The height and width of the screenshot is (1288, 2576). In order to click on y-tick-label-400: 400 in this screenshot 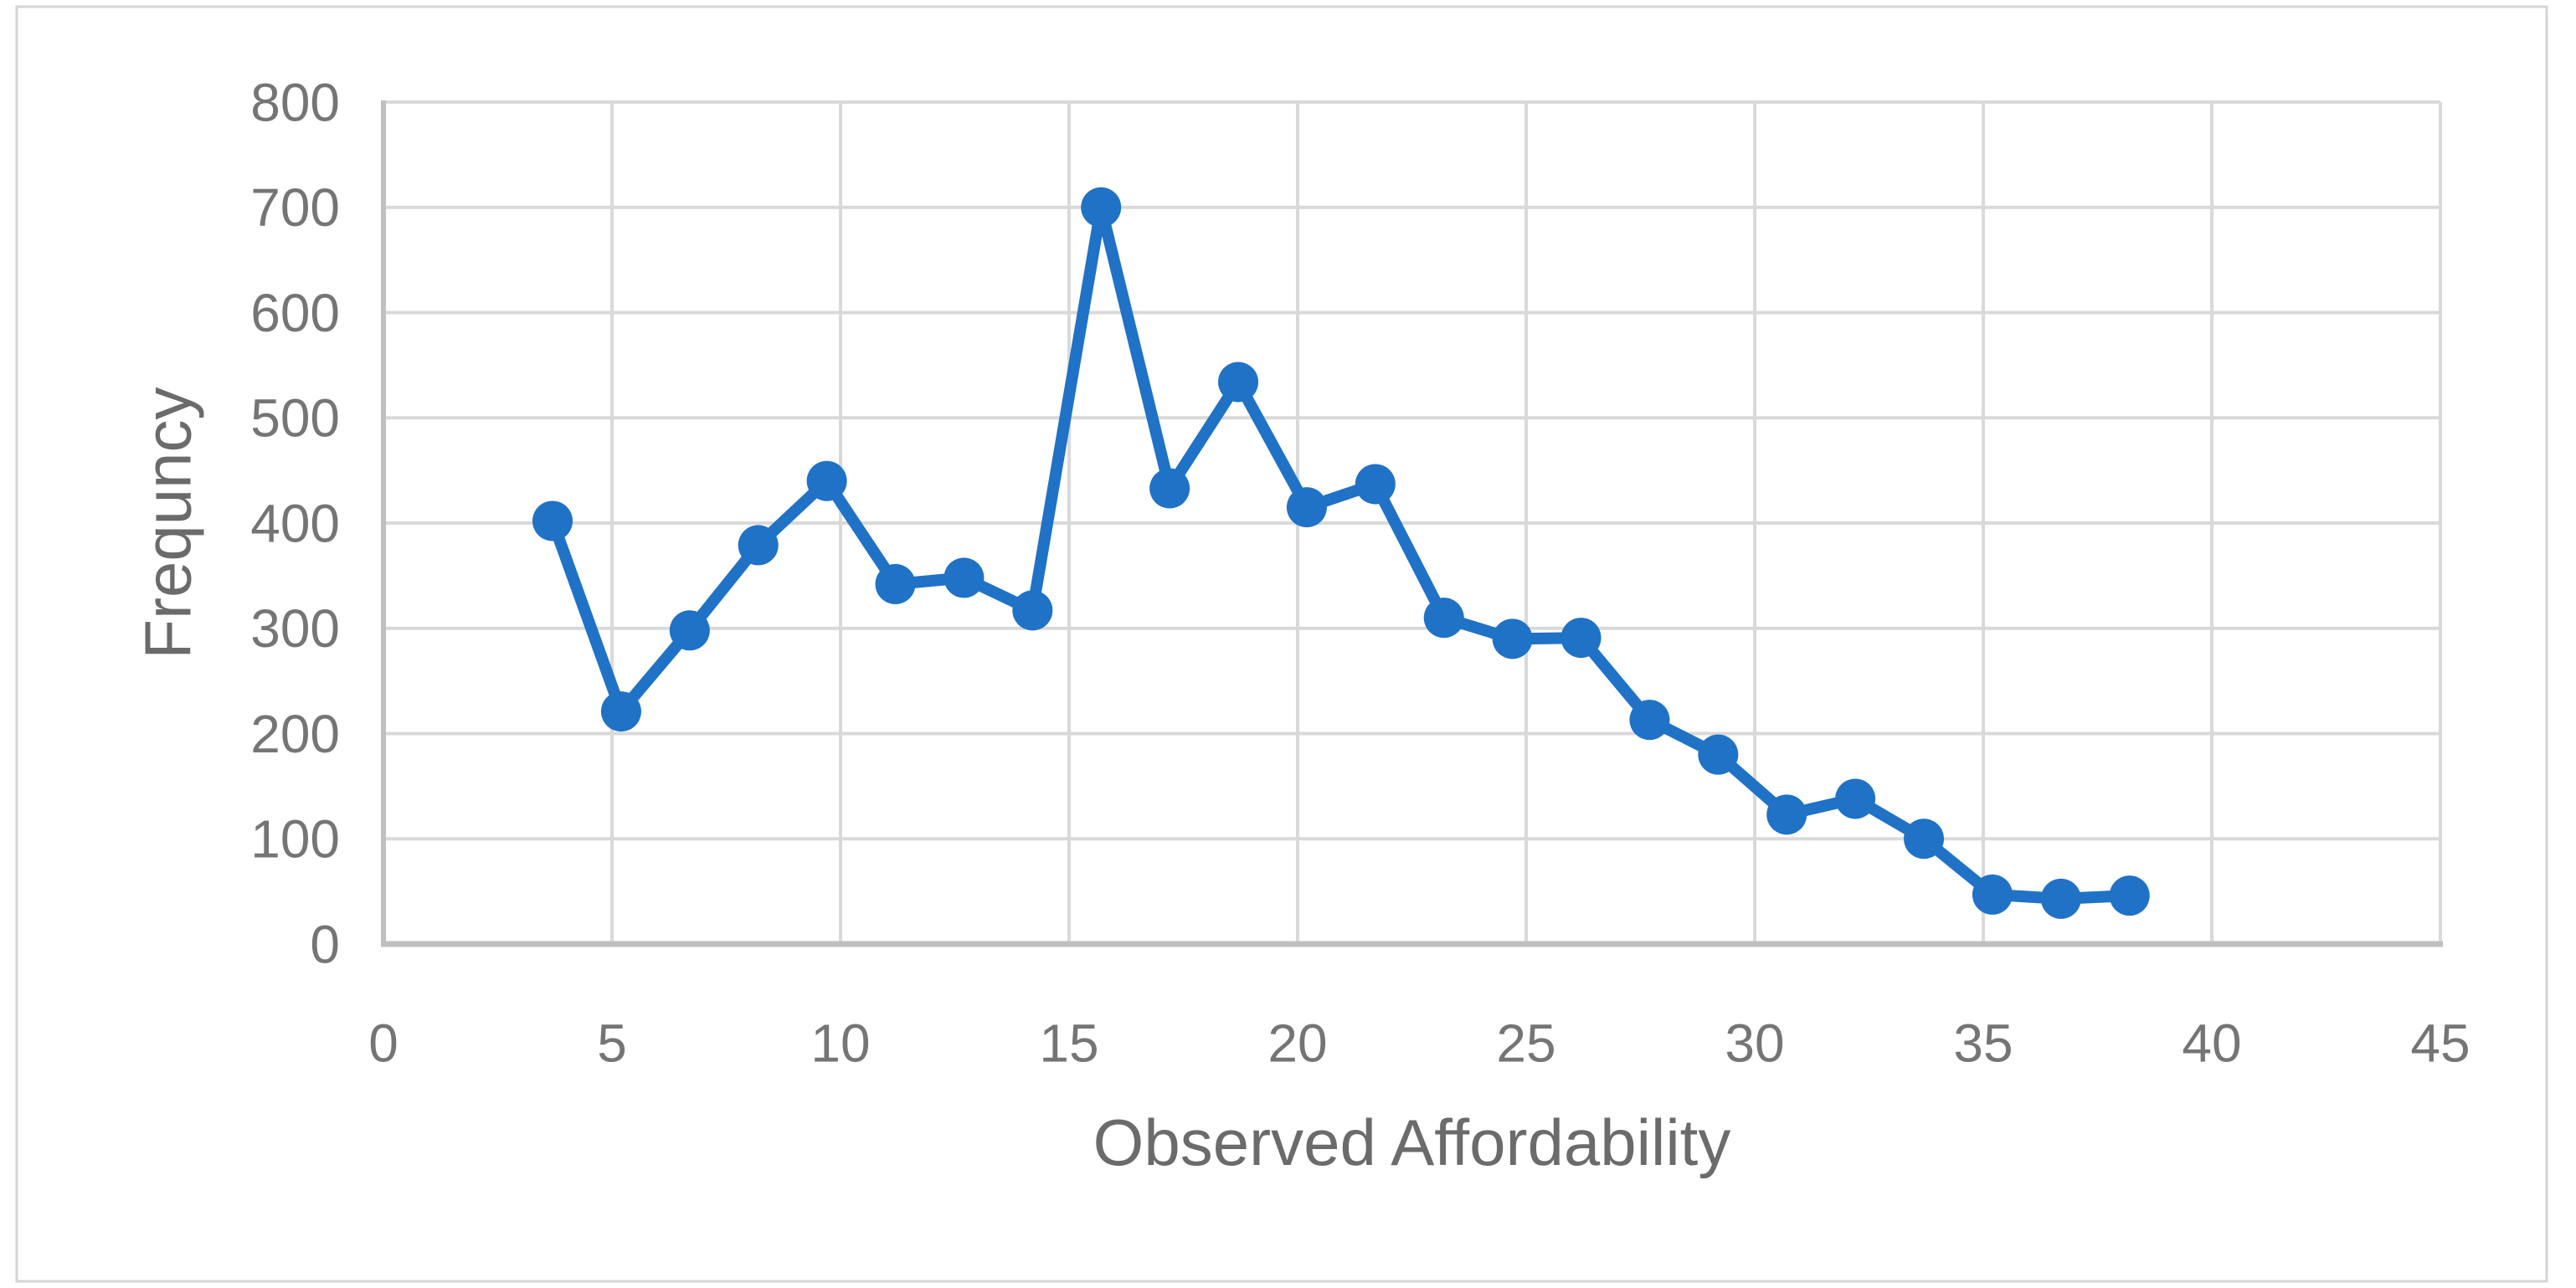, I will do `click(295, 523)`.